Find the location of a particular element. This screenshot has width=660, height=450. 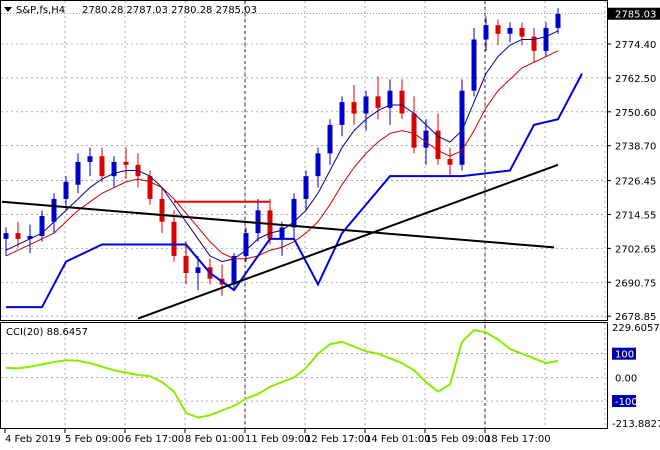

cci-level-label: -100 is located at coordinates (626, 402).